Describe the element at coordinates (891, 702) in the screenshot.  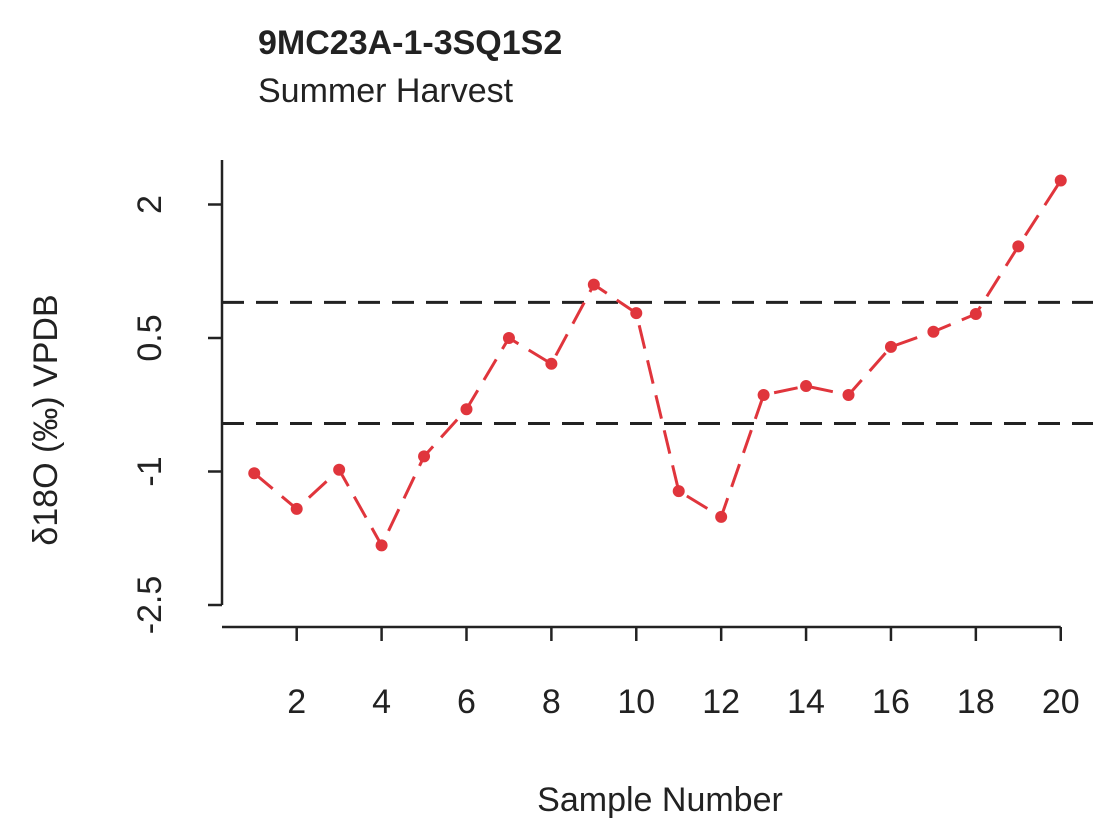
I see `x-tick-label: 16` at that location.